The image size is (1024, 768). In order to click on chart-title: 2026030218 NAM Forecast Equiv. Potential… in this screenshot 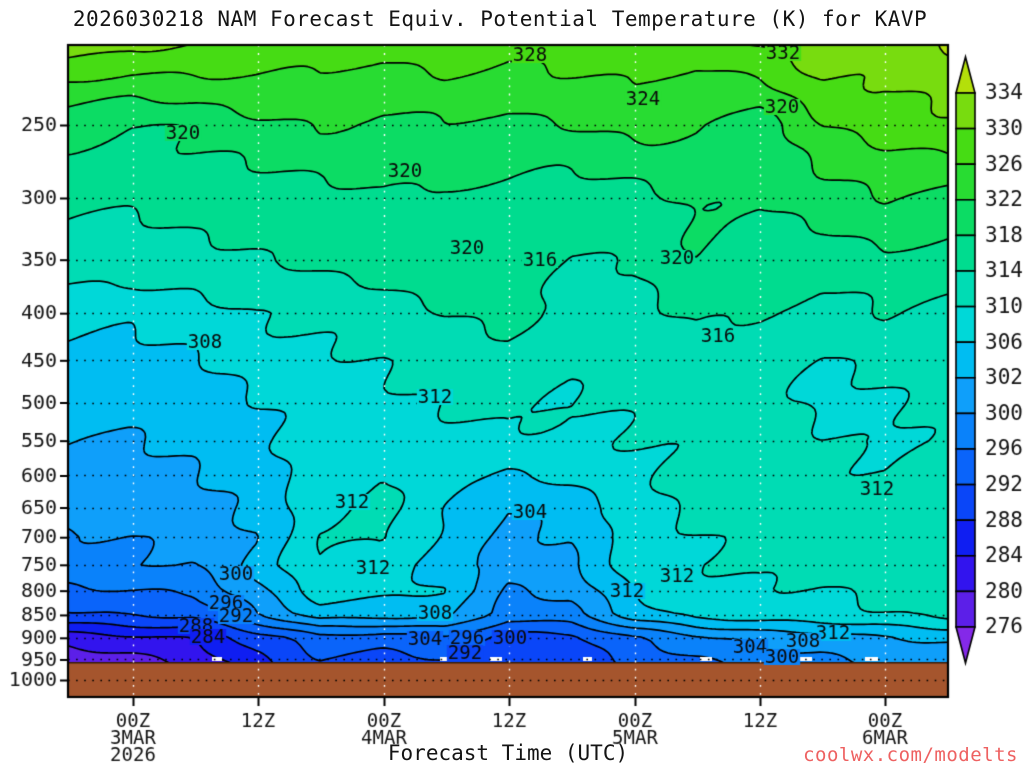, I will do `click(500, 19)`.